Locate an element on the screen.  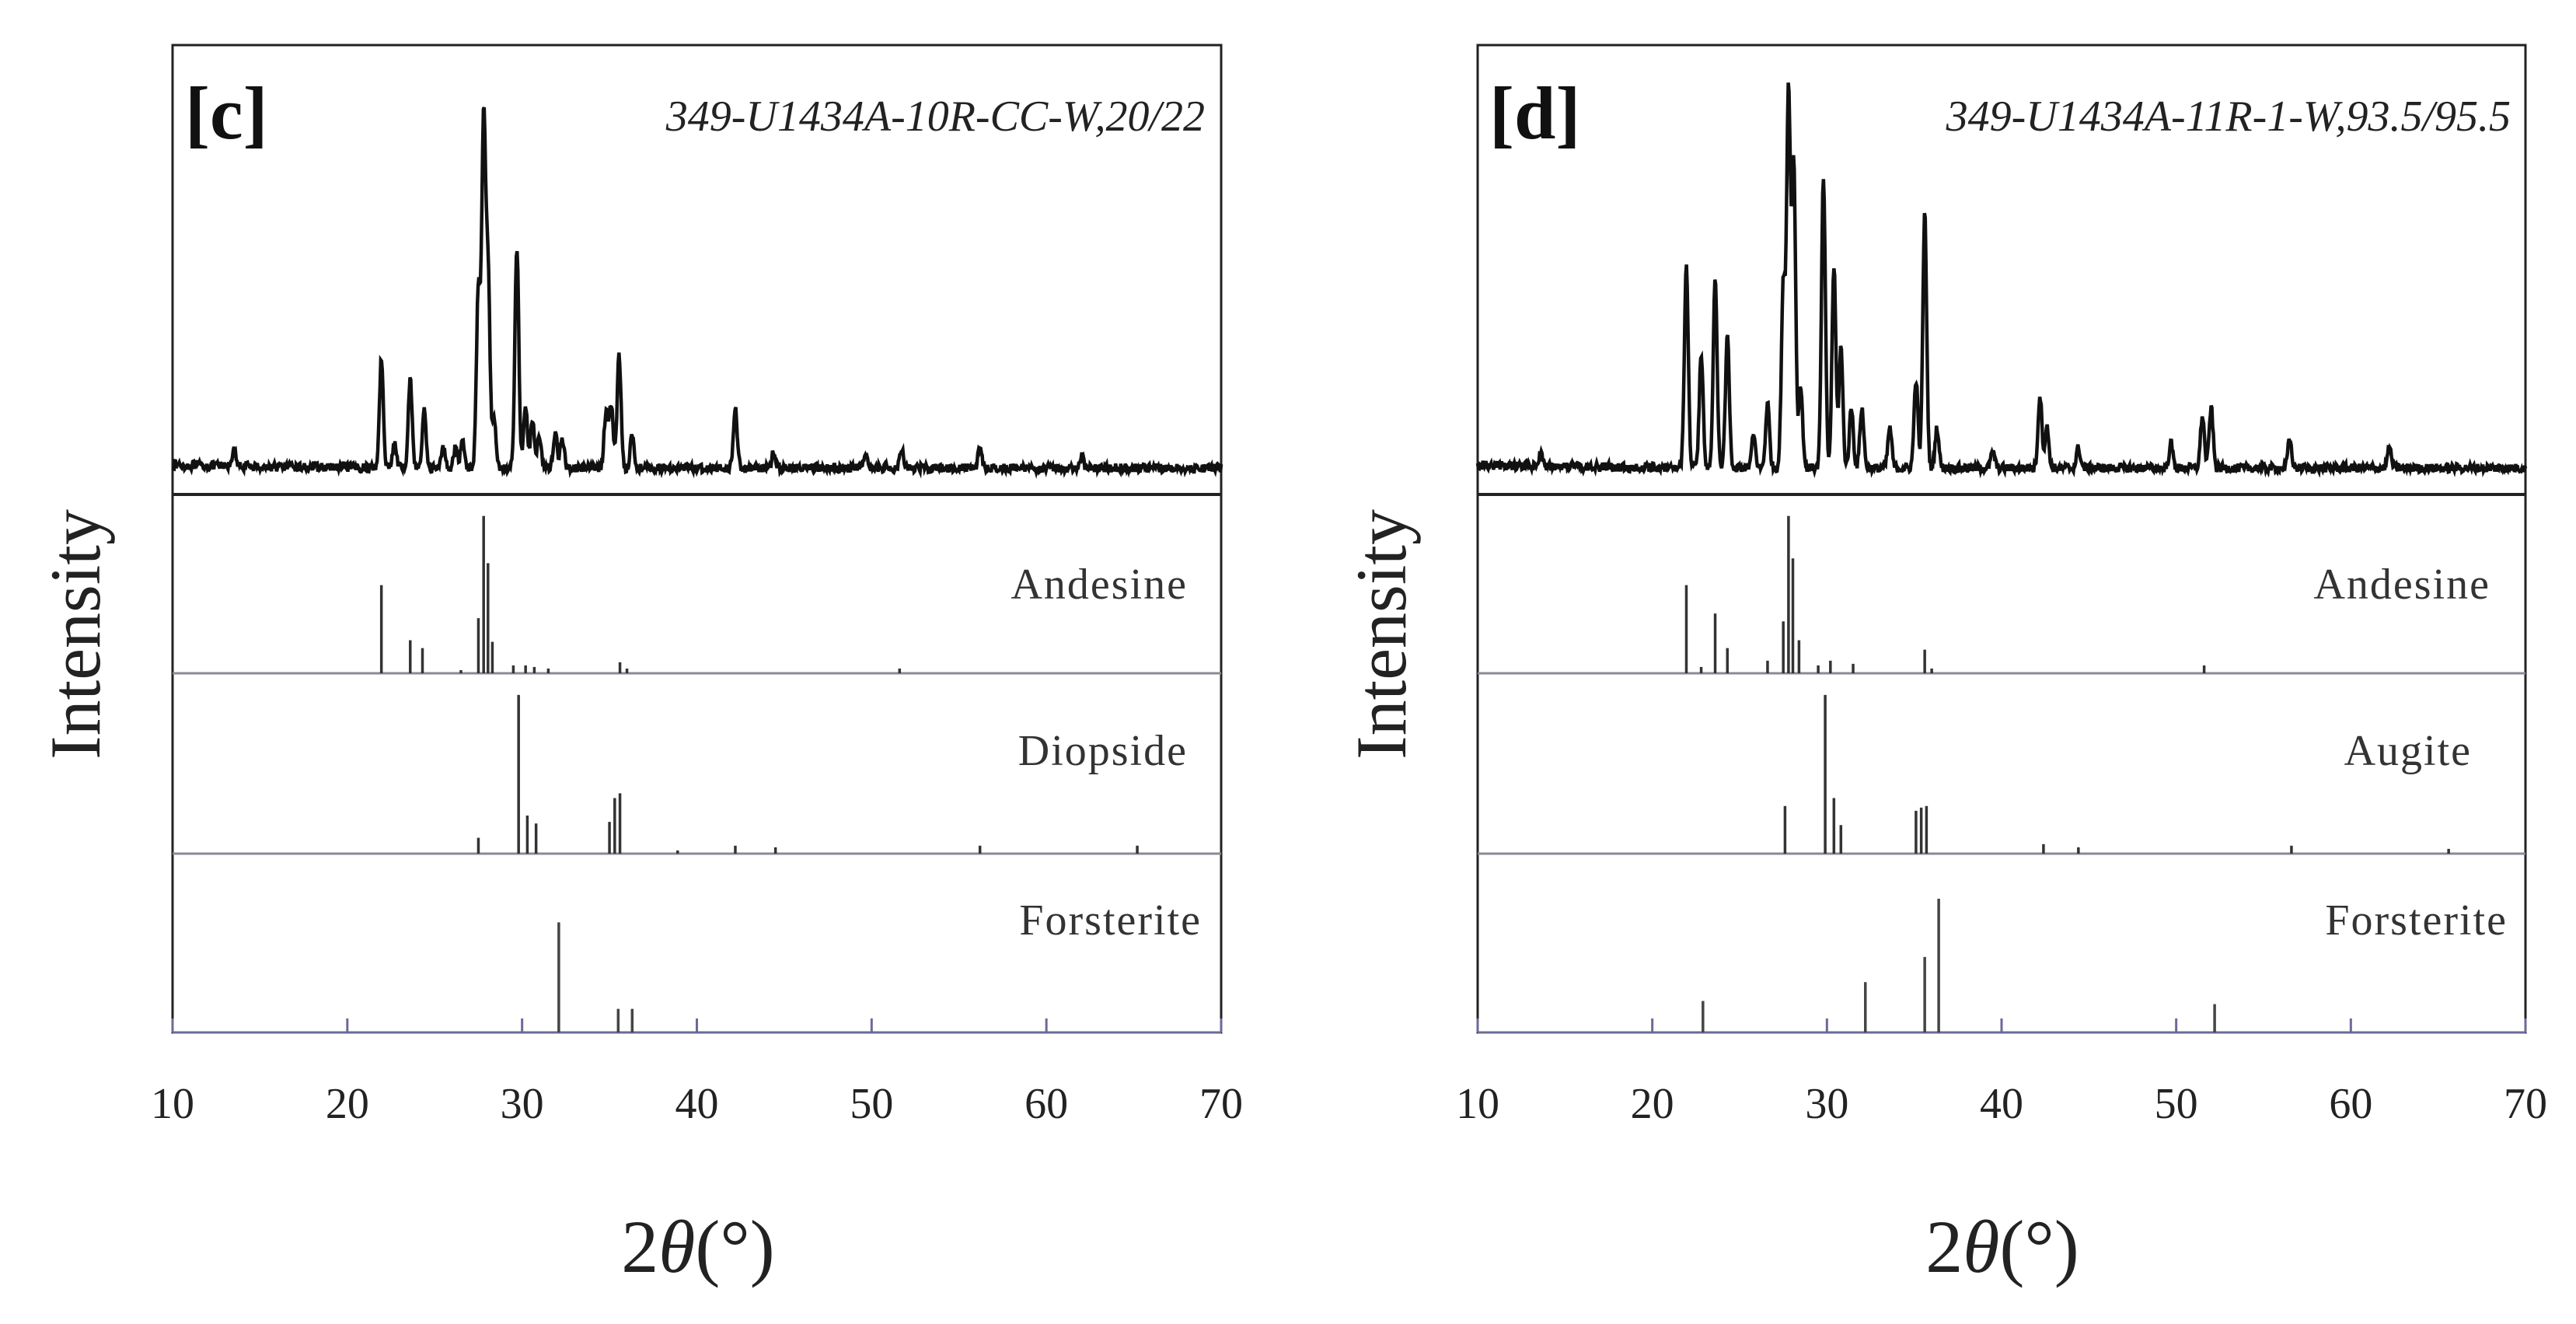
panel-c-x-tick-label: 50 is located at coordinates (872, 1104).